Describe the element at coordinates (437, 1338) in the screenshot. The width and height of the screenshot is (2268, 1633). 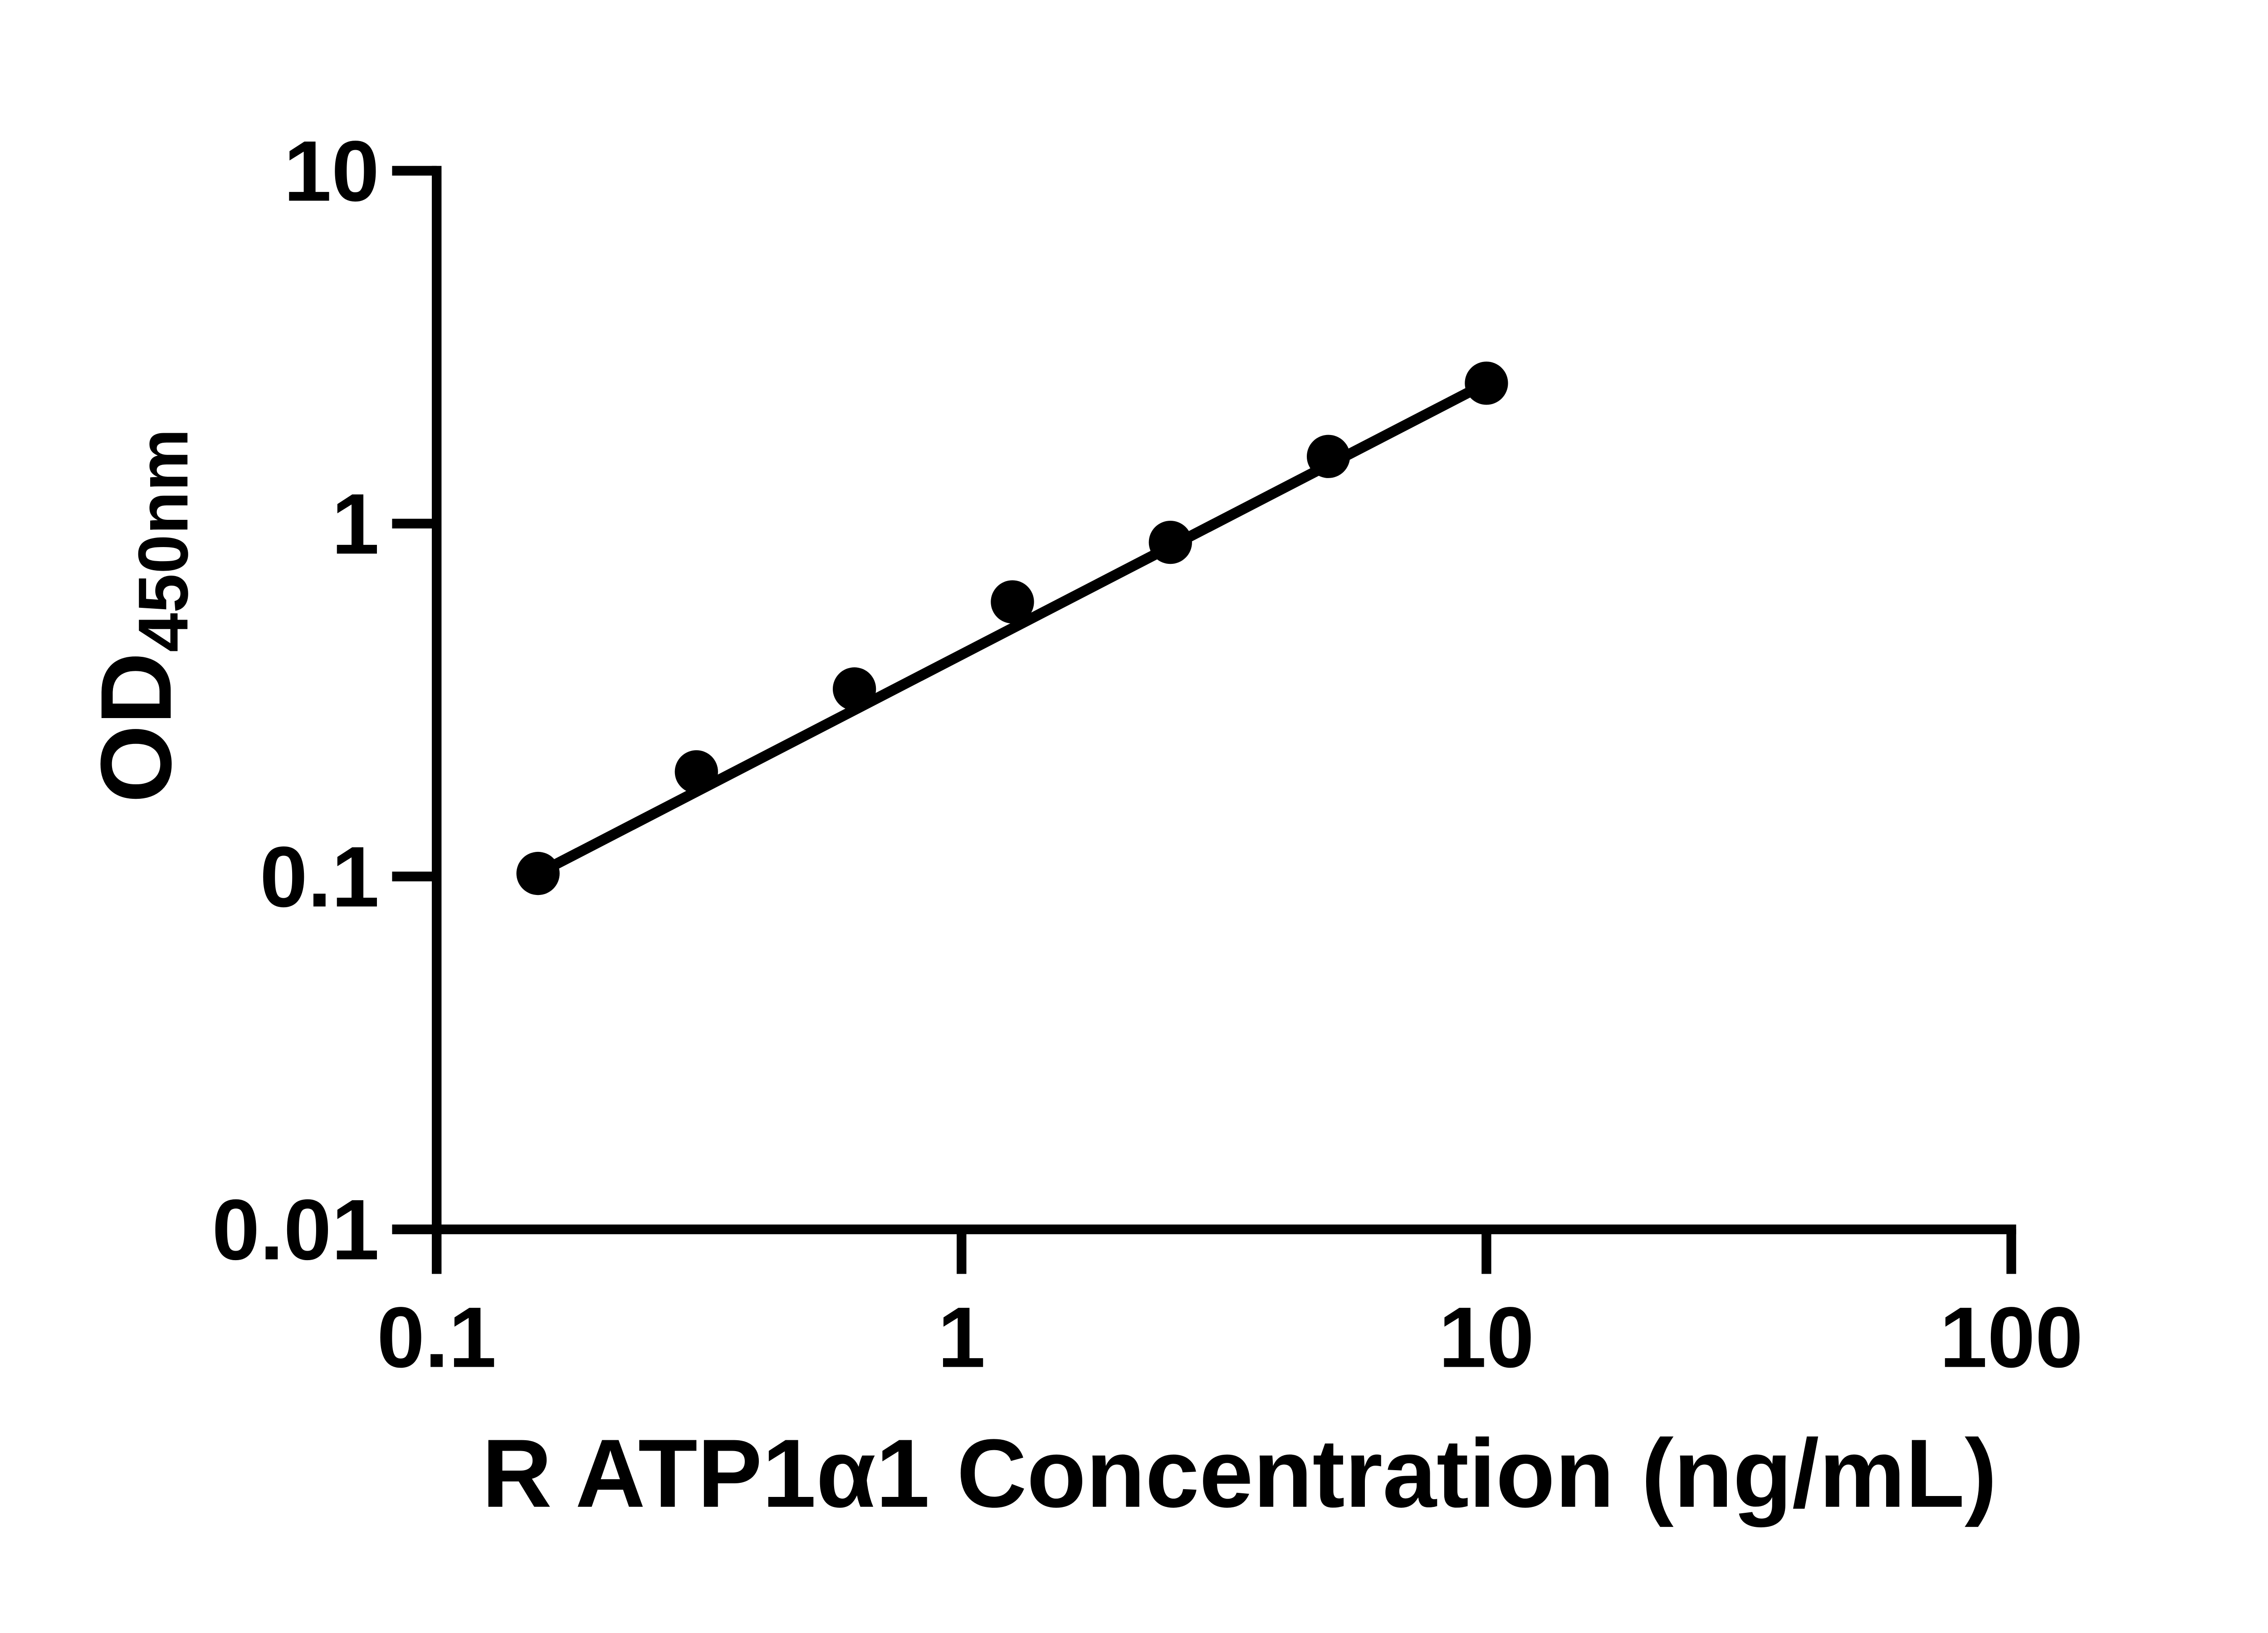
I see `x-tick-label: 0.1` at that location.